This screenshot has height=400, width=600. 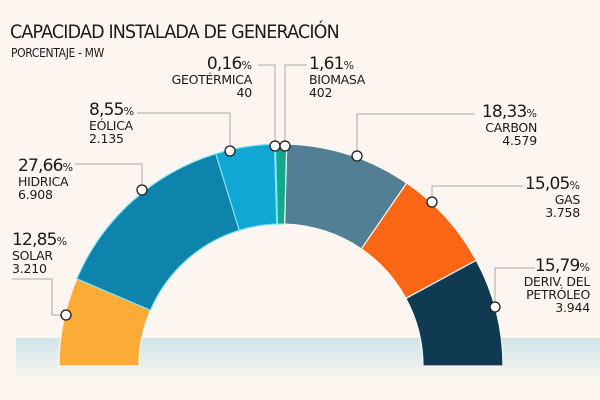 What do you see at coordinates (285, 146) in the screenshot?
I see `marker-dot-biomasa` at bounding box center [285, 146].